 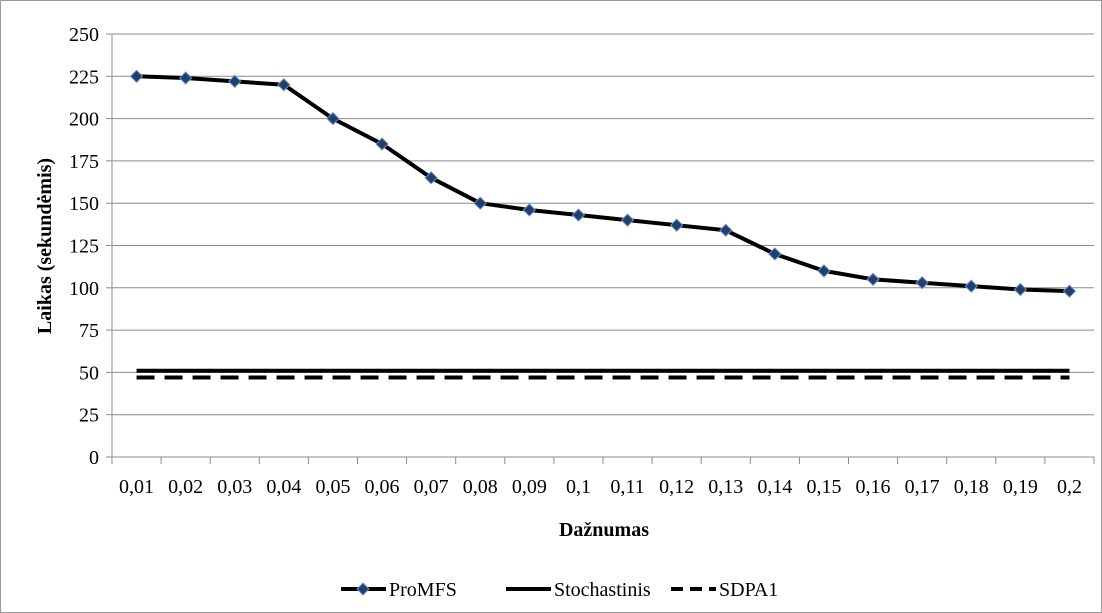 I want to click on x-tick-label: 0,03, so click(x=234, y=487).